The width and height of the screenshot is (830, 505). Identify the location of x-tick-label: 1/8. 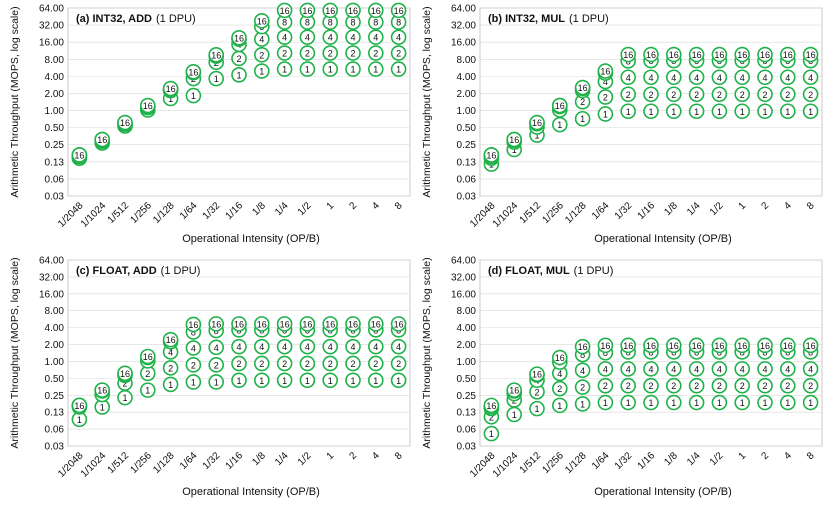
(259, 459).